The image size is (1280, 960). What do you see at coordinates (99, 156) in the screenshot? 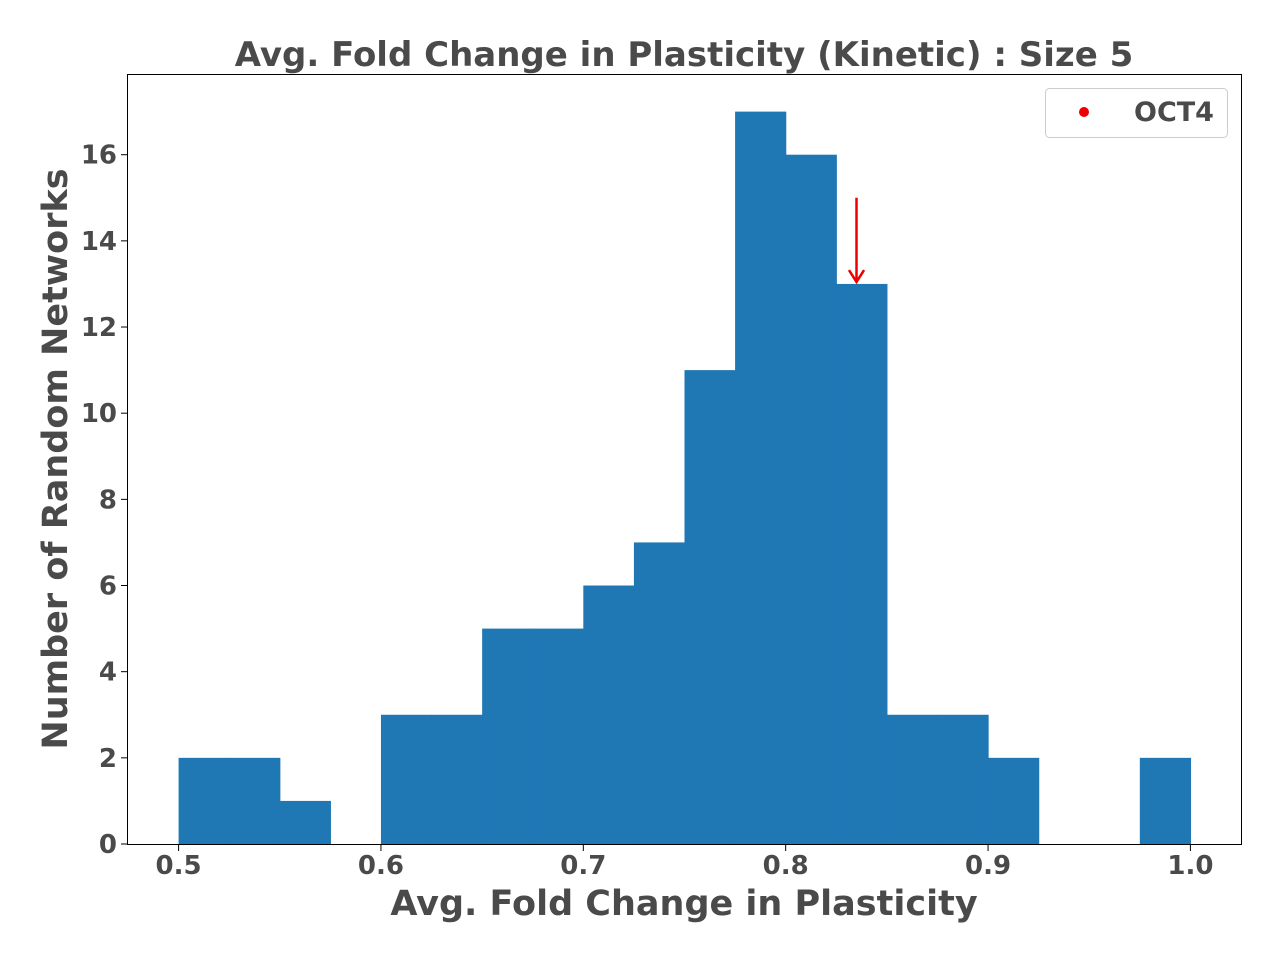
I see `y-tick-label: 16` at bounding box center [99, 156].